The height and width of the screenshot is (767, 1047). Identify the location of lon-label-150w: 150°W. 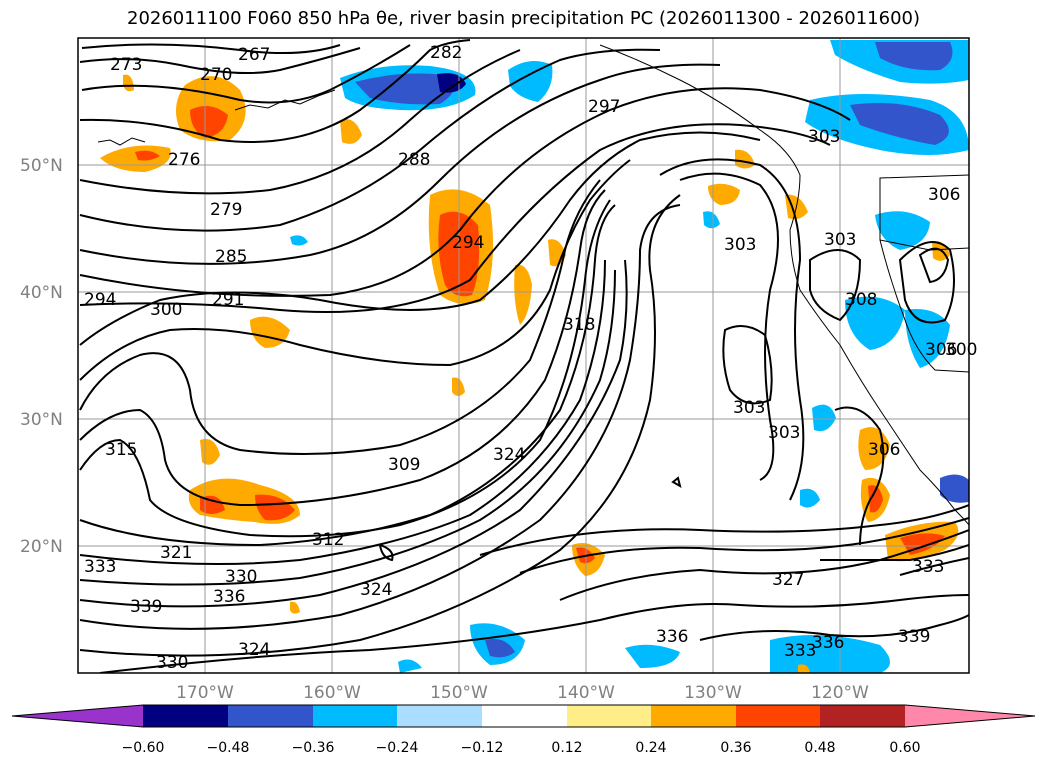
(459, 693).